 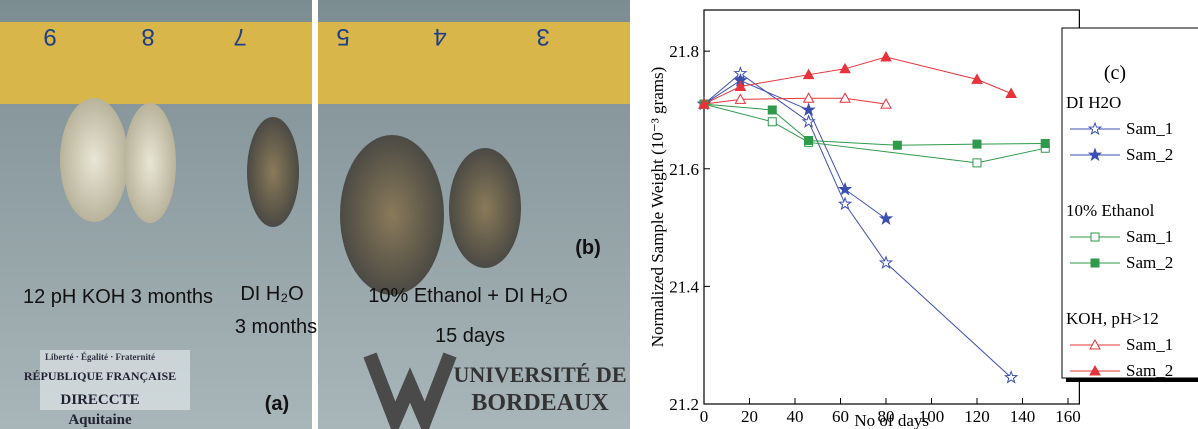 What do you see at coordinates (271, 294) in the screenshot?
I see `caption: DI H₂O` at bounding box center [271, 294].